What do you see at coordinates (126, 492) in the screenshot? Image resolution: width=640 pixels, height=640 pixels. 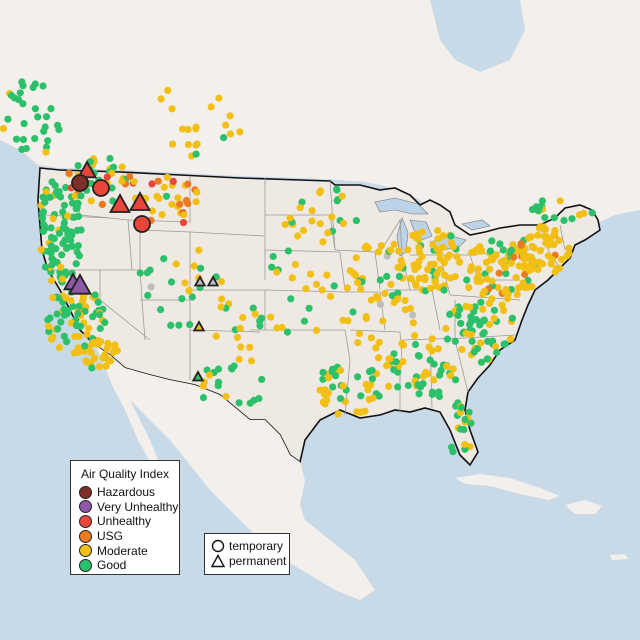 I see `legend-label: Hazardous` at bounding box center [126, 492].